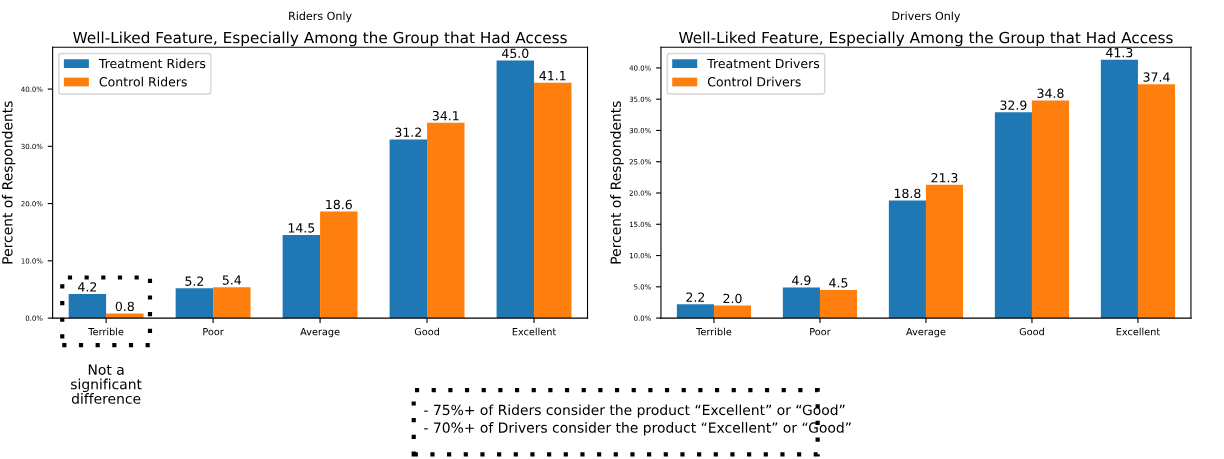 The height and width of the screenshot is (459, 1224). I want to click on data-label: 34.8, so click(1050, 93).